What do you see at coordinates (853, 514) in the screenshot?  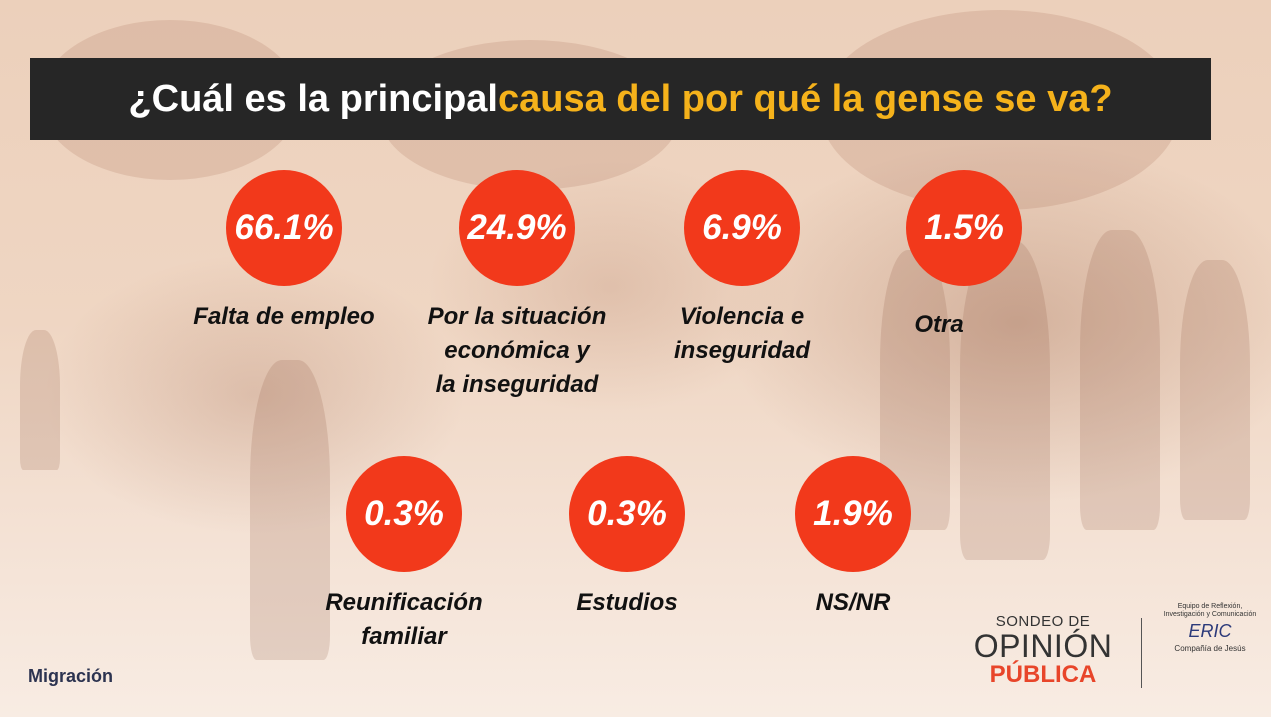 I see `stat-circle: 1.9%` at bounding box center [853, 514].